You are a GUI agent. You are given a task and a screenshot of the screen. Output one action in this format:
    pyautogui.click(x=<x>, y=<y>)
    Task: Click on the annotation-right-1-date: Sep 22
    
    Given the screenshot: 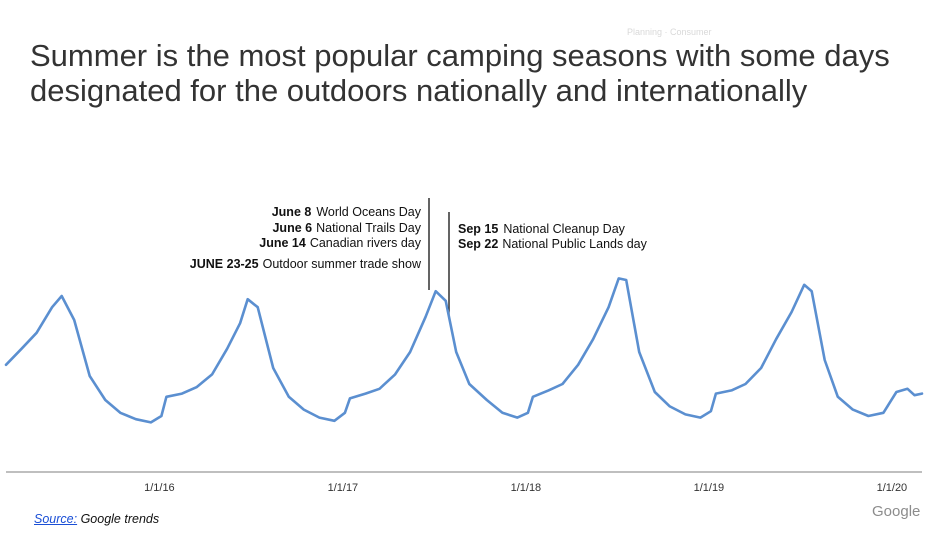 What is the action you would take?
    pyautogui.click(x=478, y=244)
    